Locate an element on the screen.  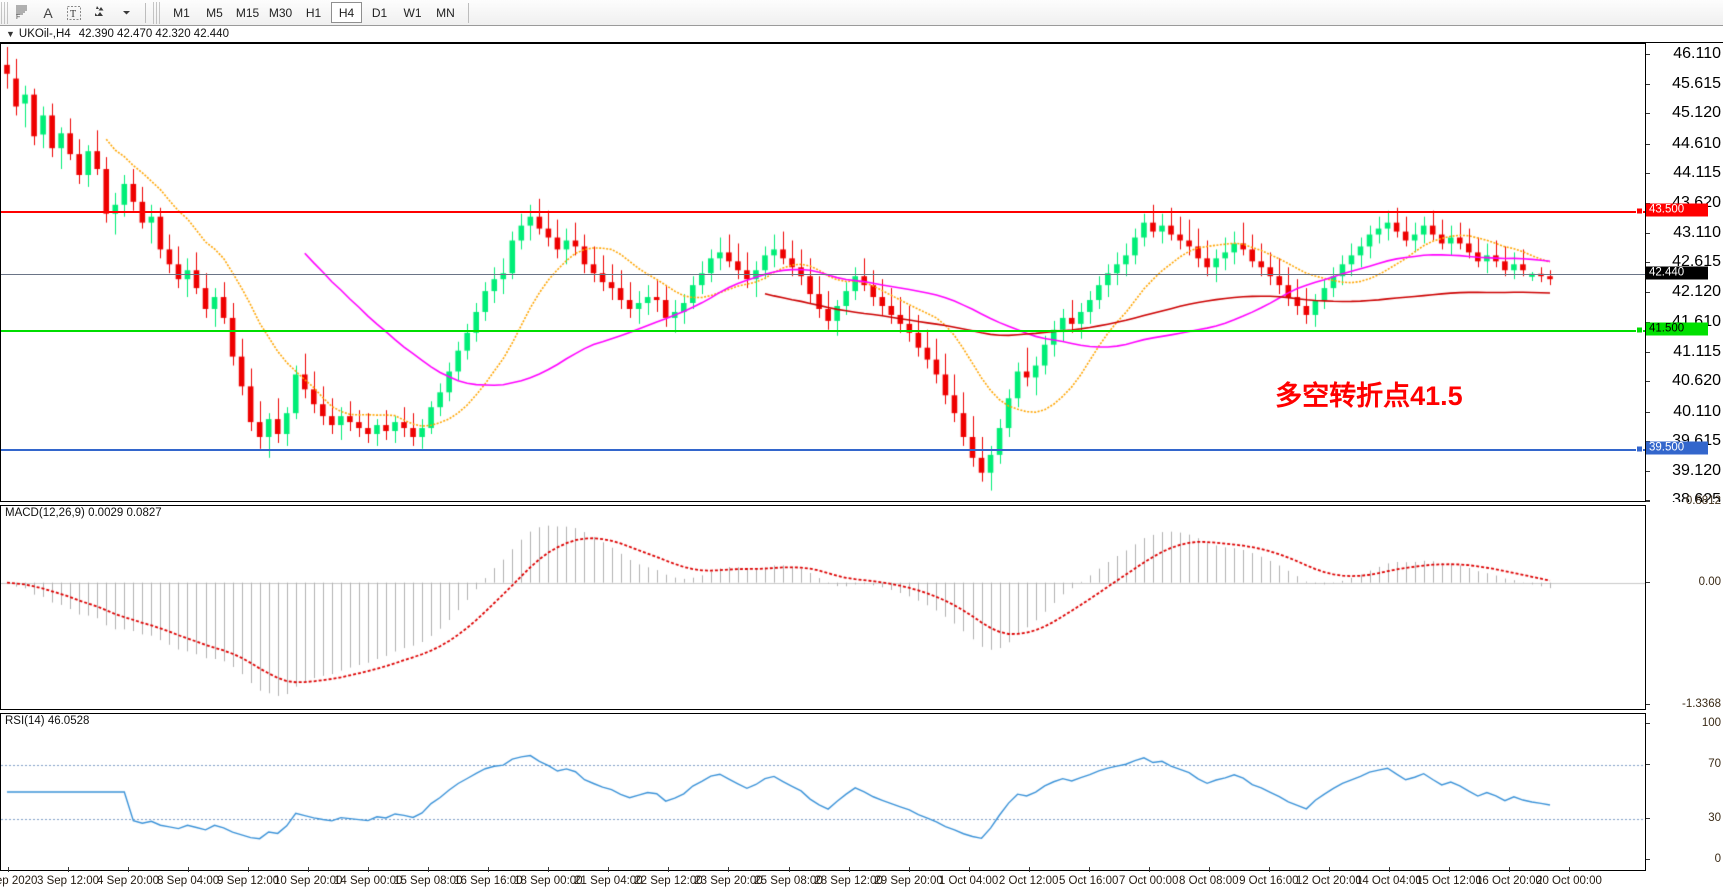
price-axis-tick: 42.120 is located at coordinates (1696, 291).